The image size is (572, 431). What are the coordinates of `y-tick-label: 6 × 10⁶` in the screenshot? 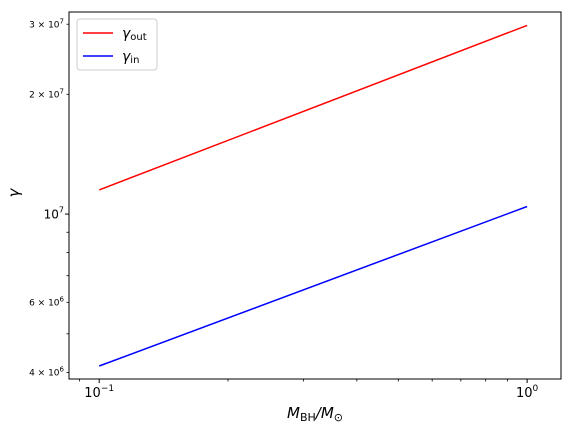 It's located at (46, 301).